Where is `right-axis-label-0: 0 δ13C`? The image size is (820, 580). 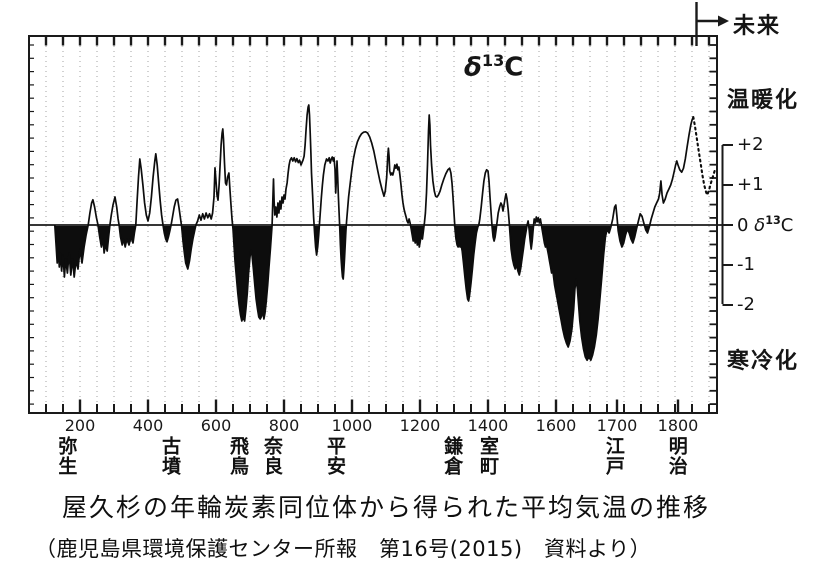
right-axis-label-0: 0 δ13C is located at coordinates (765, 225).